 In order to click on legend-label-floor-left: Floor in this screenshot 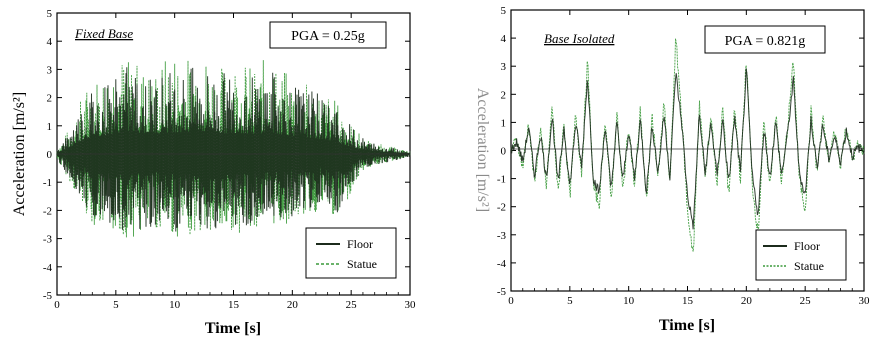, I will do `click(360, 244)`.